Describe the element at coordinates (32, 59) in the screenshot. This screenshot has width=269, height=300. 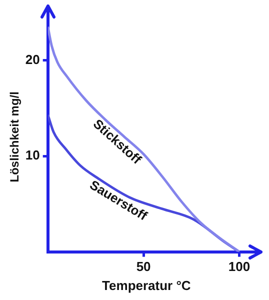
I see `y-tick-label: 20` at that location.